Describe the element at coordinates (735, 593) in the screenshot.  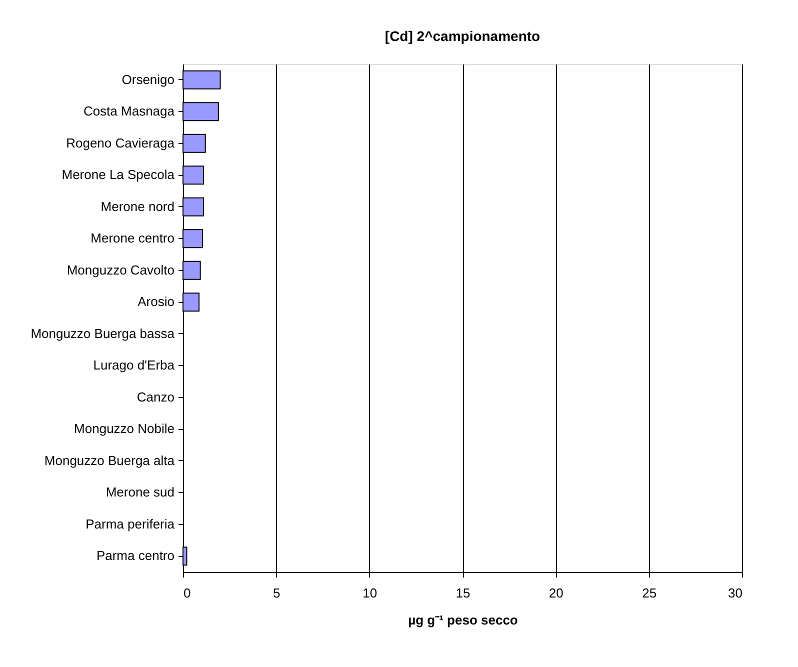
I see `x-tick-label: 30` at that location.